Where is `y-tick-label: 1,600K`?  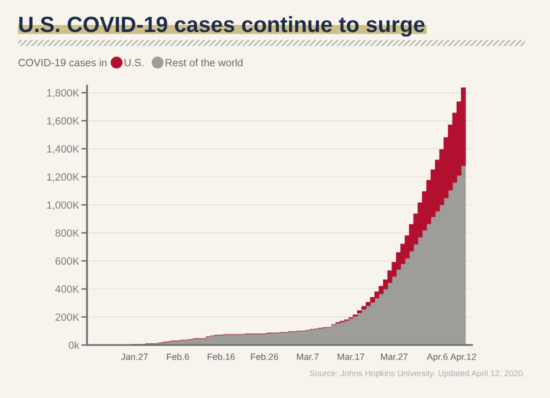 y-tick-label: 1,600K is located at coordinates (63, 121).